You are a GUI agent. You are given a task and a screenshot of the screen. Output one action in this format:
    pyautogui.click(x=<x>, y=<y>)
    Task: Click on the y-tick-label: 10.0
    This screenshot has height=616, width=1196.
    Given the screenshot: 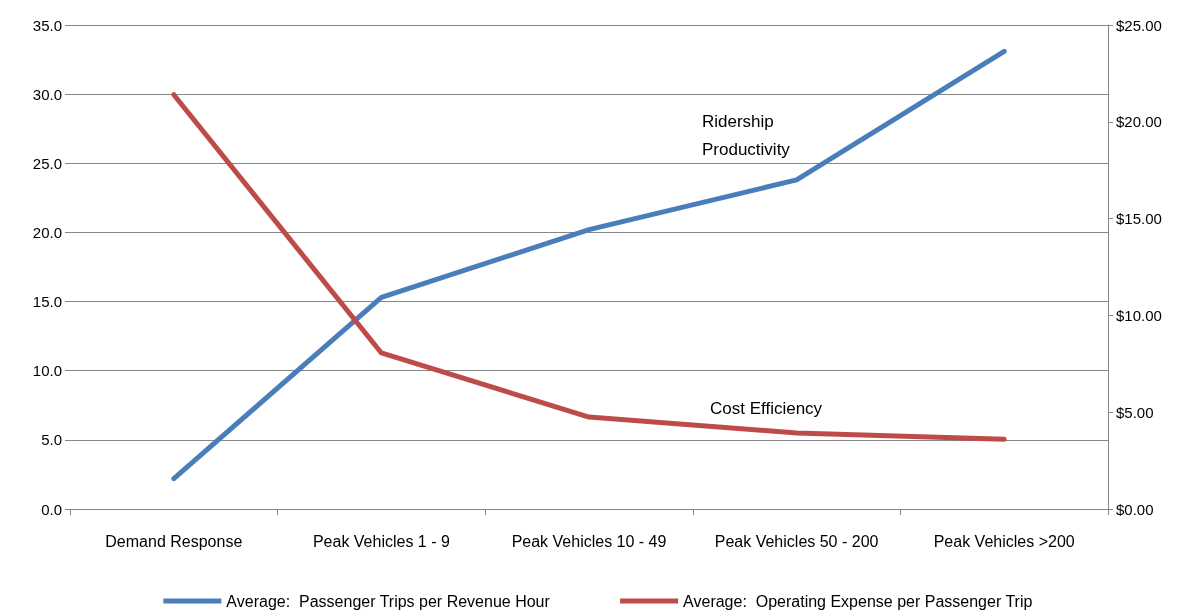 What is the action you would take?
    pyautogui.click(x=47, y=371)
    